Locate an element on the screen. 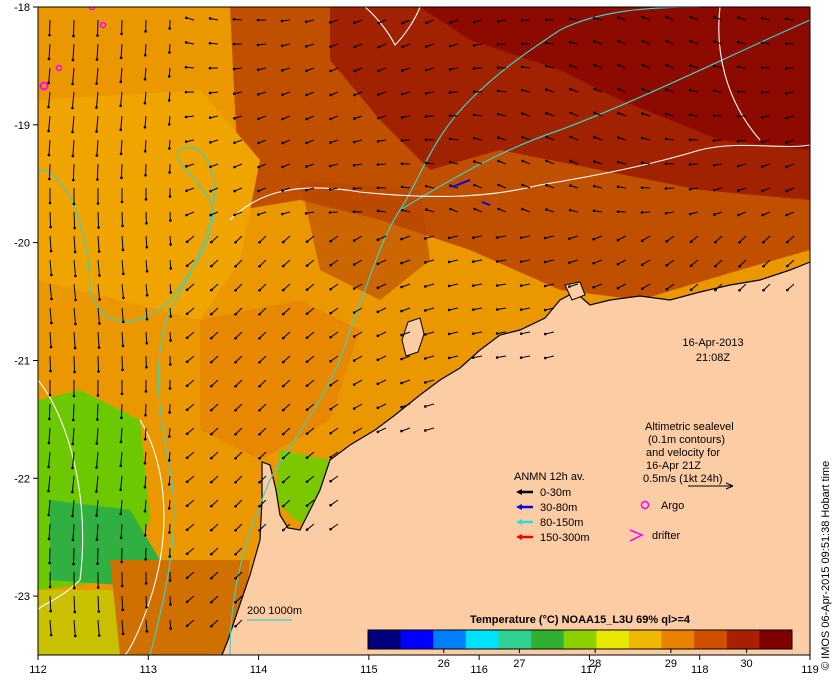  lon-tick-label: 117 is located at coordinates (590, 670).